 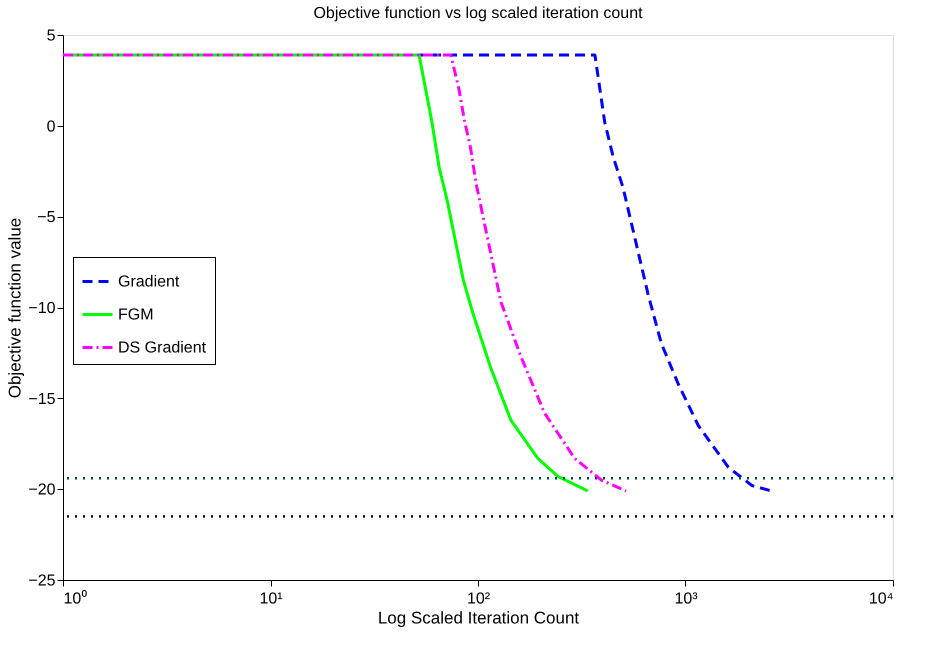 What do you see at coordinates (162, 348) in the screenshot?
I see `legend-label: DS Gradient` at bounding box center [162, 348].